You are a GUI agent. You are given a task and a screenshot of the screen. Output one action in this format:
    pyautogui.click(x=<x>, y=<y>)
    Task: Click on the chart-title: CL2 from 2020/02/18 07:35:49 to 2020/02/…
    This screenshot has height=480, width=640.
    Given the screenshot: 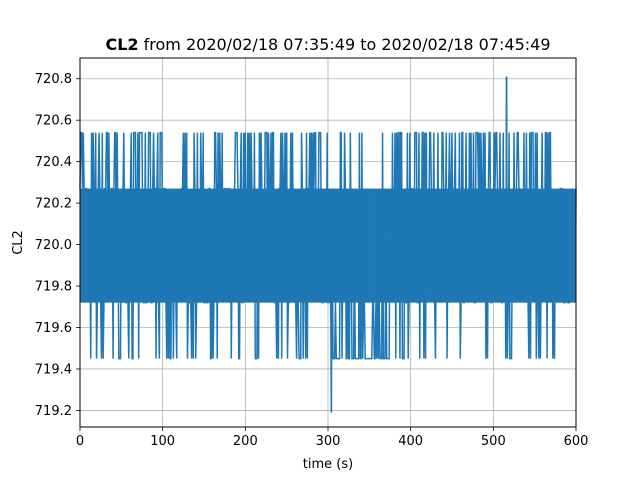 What is the action you would take?
    pyautogui.click(x=327, y=44)
    